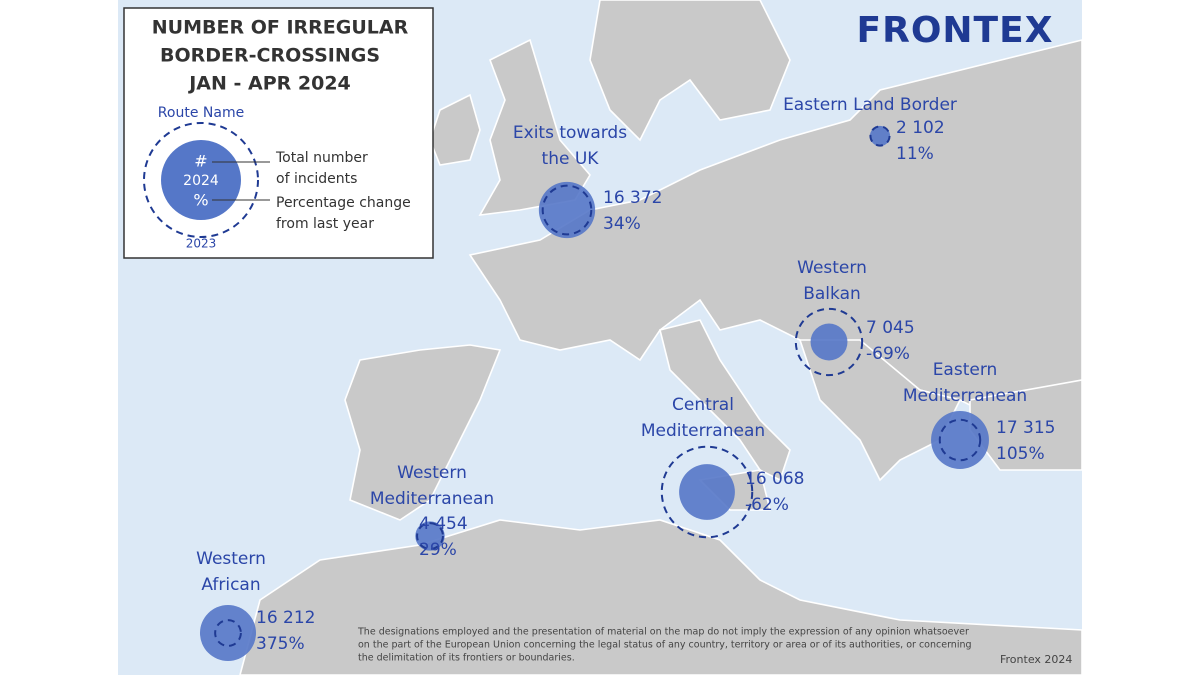  I want to click on iberia, so click(423, 432).